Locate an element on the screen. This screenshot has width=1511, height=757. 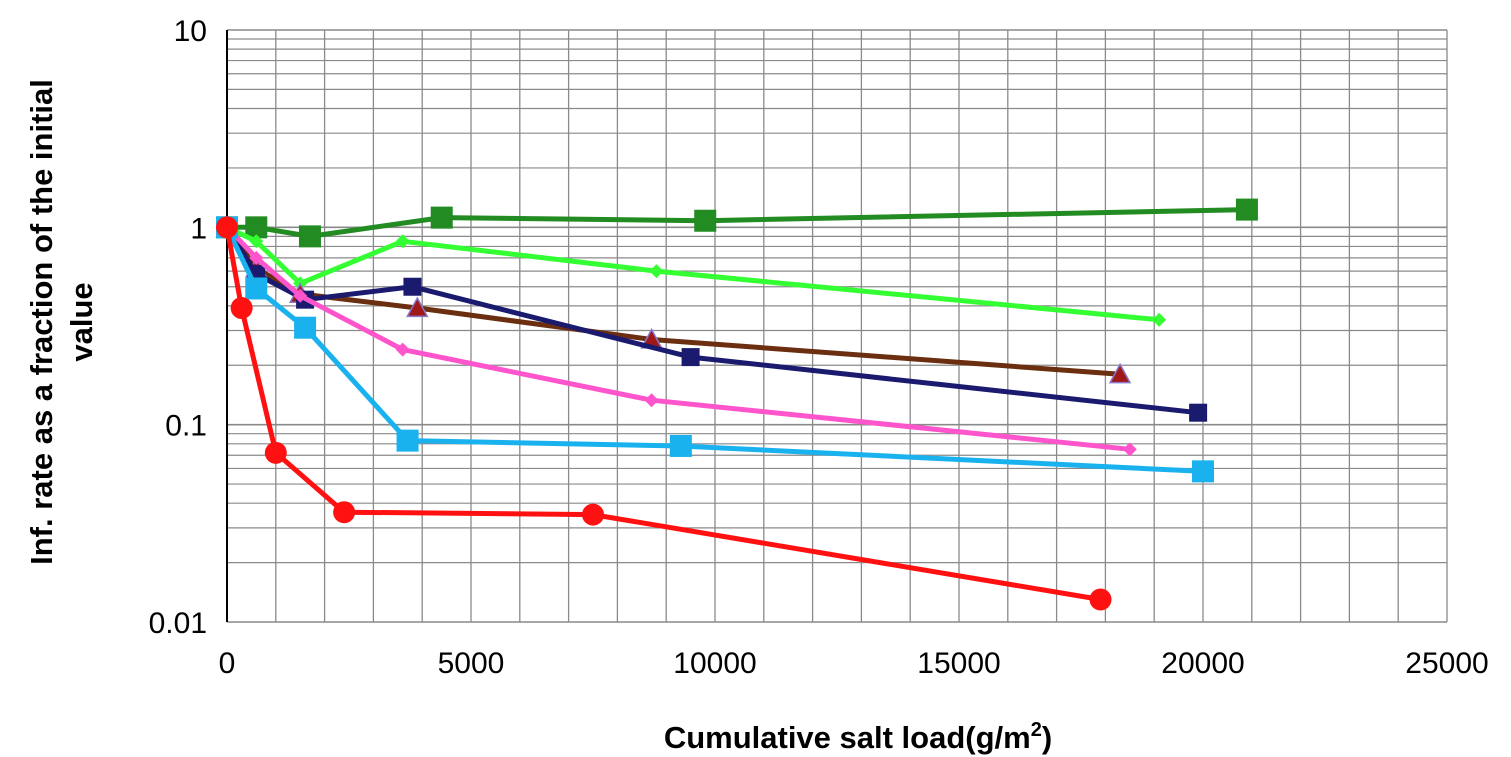
x-tick-label: 0 is located at coordinates (227, 663).